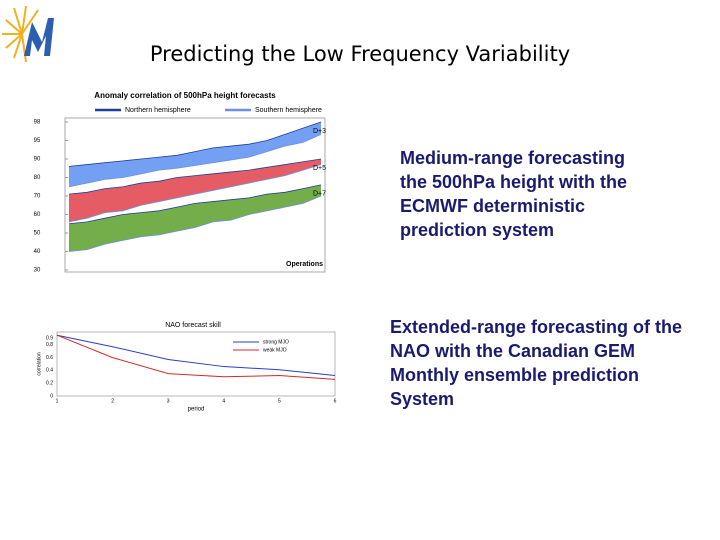 The image size is (720, 540). Describe the element at coordinates (37, 252) in the screenshot. I see `y-tick-label: 40` at that location.